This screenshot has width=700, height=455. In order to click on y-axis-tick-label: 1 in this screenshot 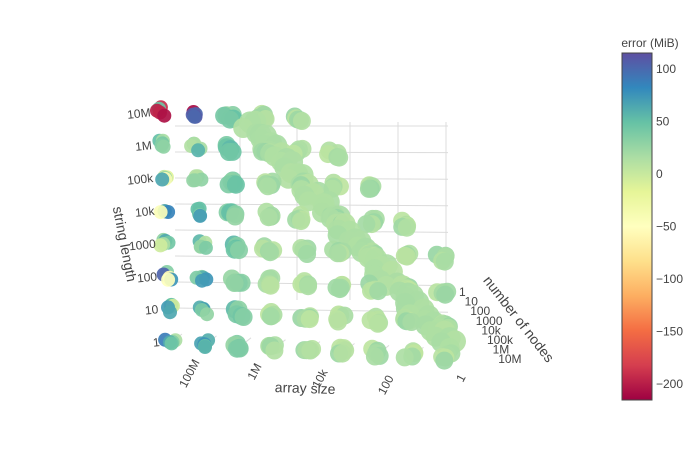, I will do `click(462, 292)`.